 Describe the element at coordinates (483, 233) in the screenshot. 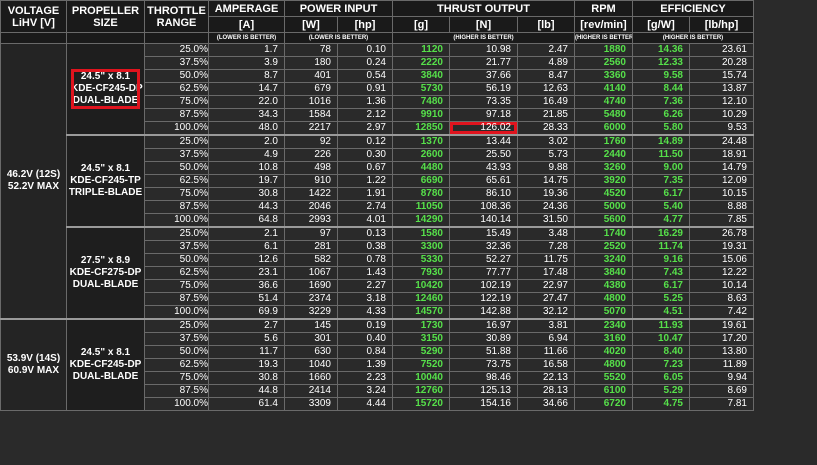

I see `thrust-n-cell: 15.49` at that location.